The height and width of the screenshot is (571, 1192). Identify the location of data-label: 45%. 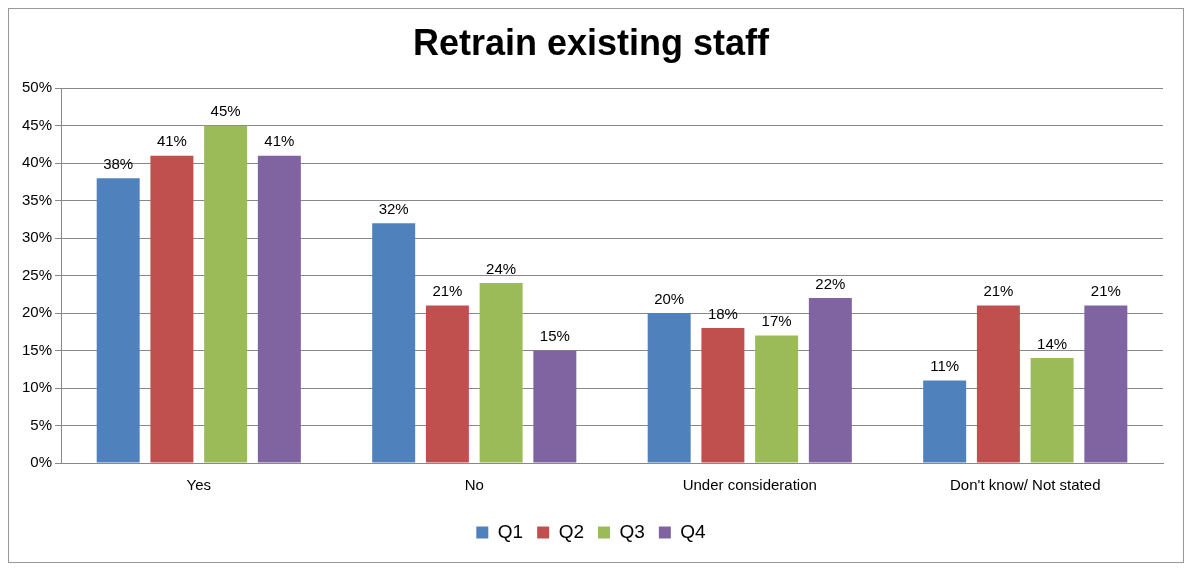
(225, 111).